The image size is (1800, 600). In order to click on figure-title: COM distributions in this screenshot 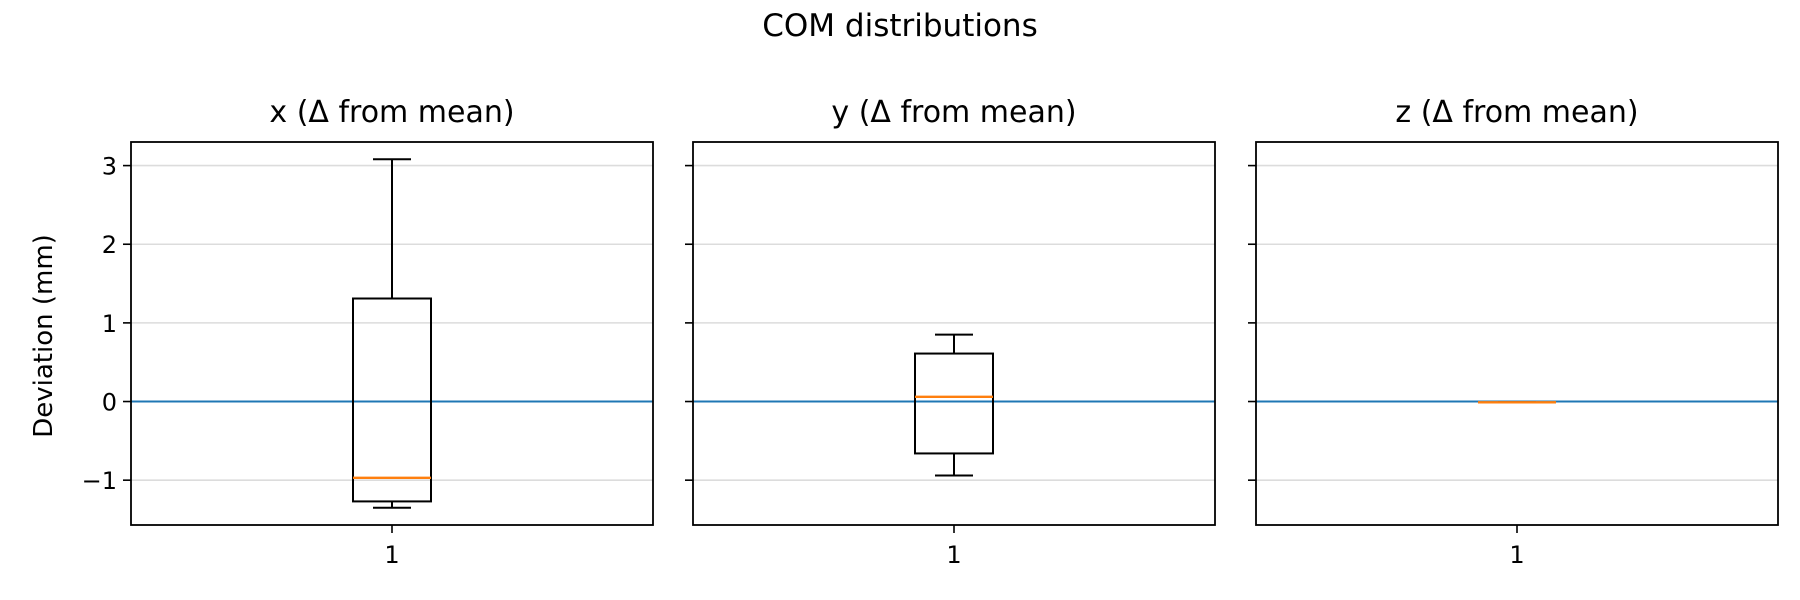, I will do `click(899, 26)`.